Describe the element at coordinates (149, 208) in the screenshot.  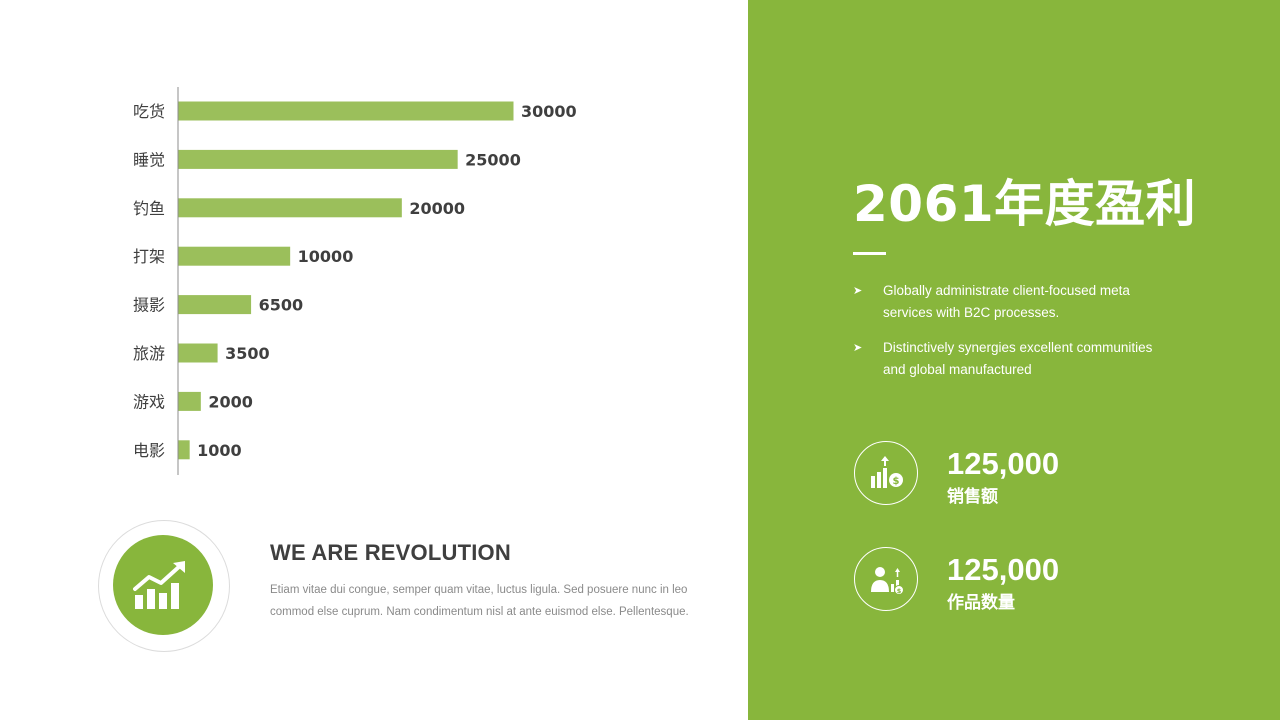
I see `category-label: 钓鱼` at that location.